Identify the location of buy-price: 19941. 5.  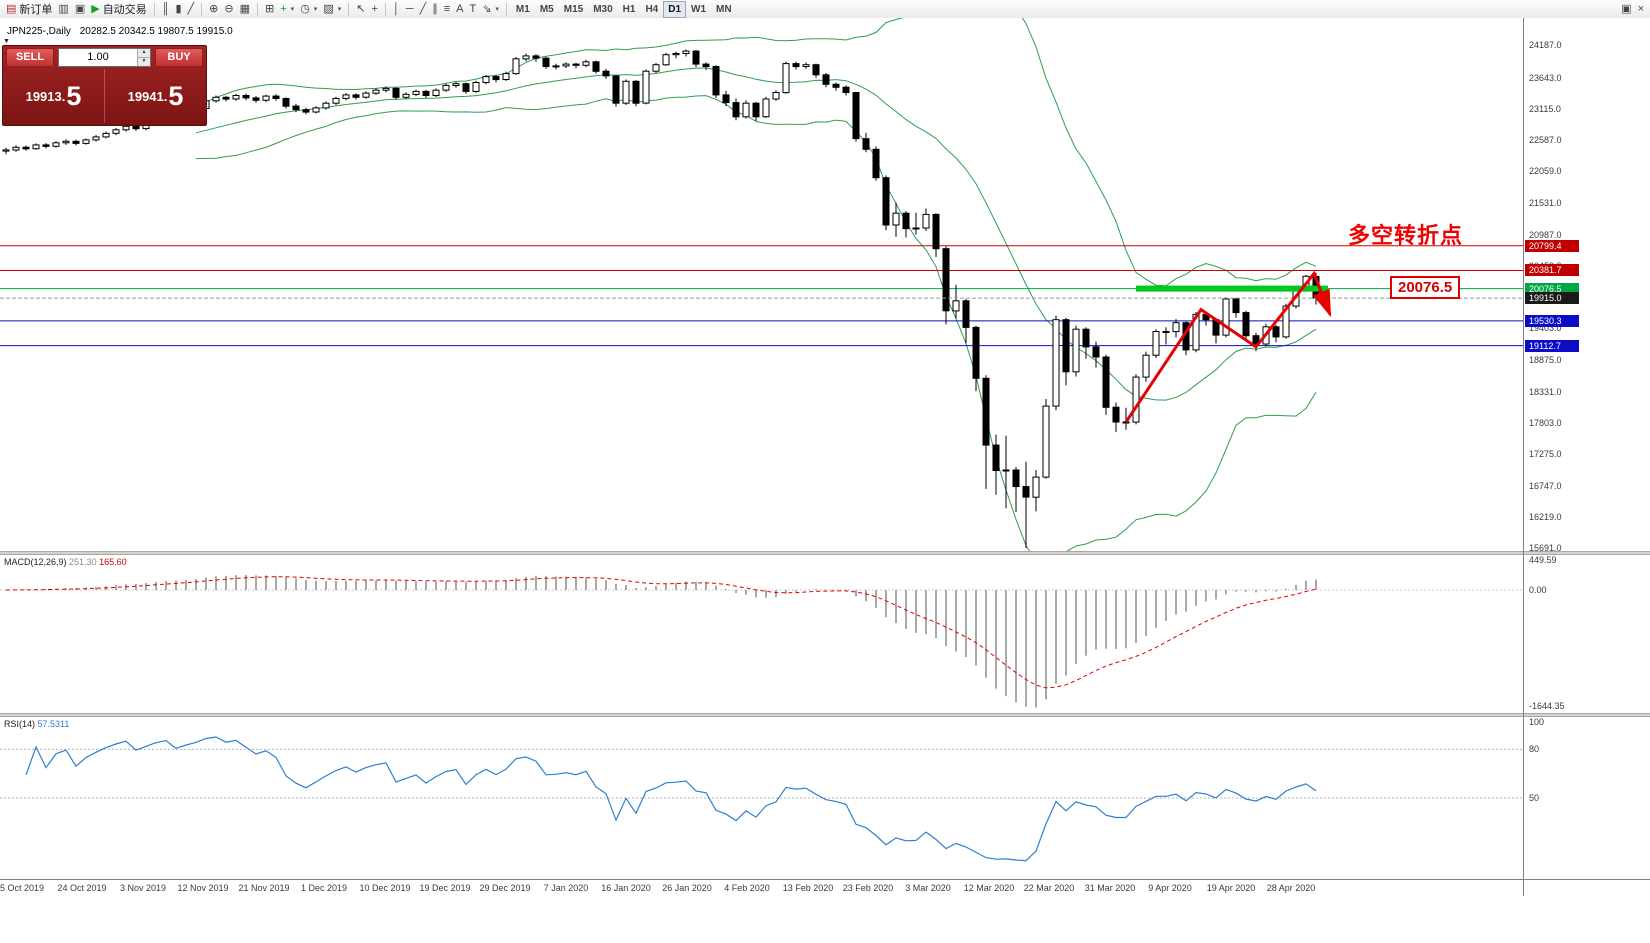
(155, 96).